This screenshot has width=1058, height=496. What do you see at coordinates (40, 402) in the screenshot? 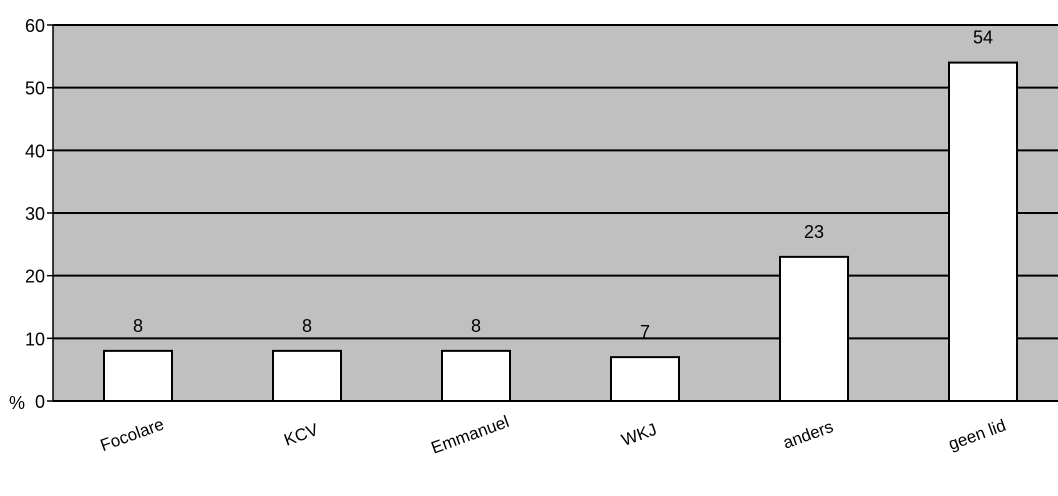
I see `y-tick-label: 0` at bounding box center [40, 402].